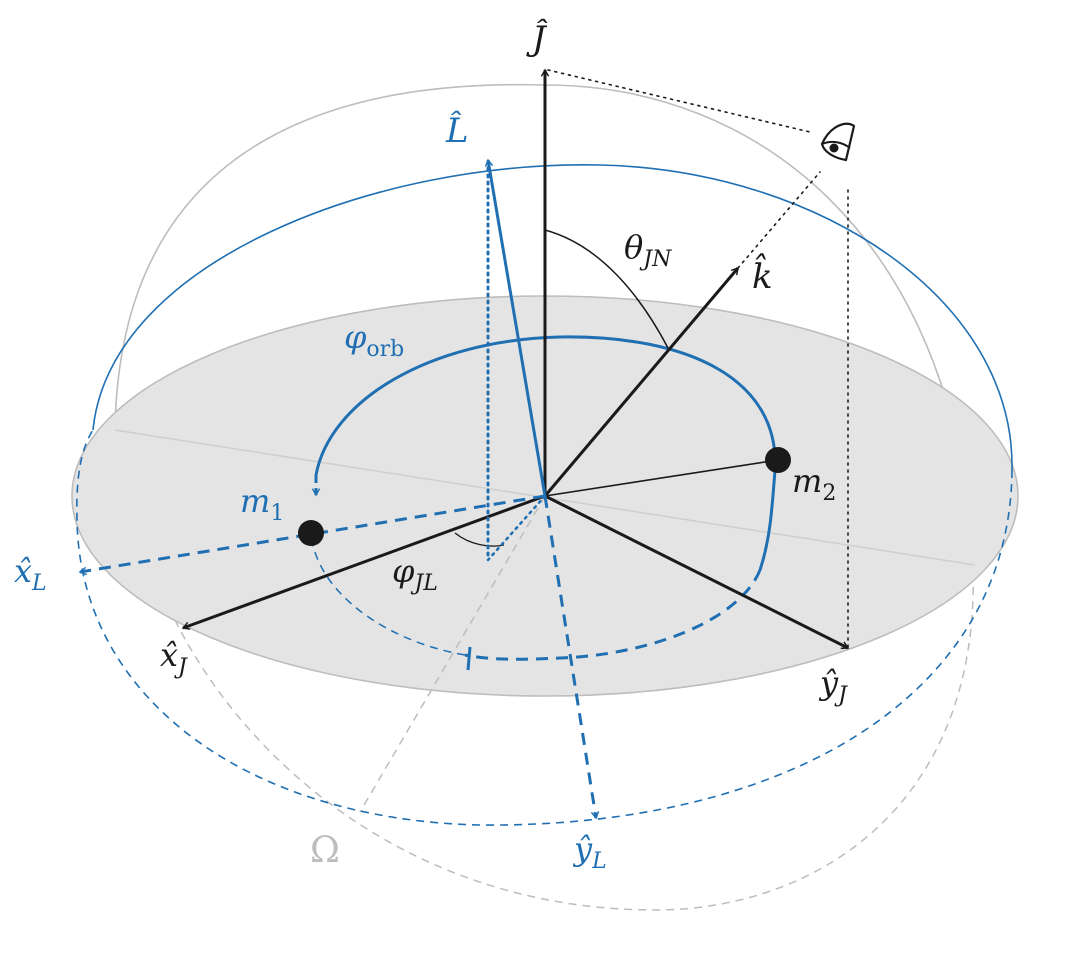 This screenshot has height=961, width=1075. Describe the element at coordinates (169, 655) in the screenshot. I see `x-hat-j-symbol: x̂` at that location.